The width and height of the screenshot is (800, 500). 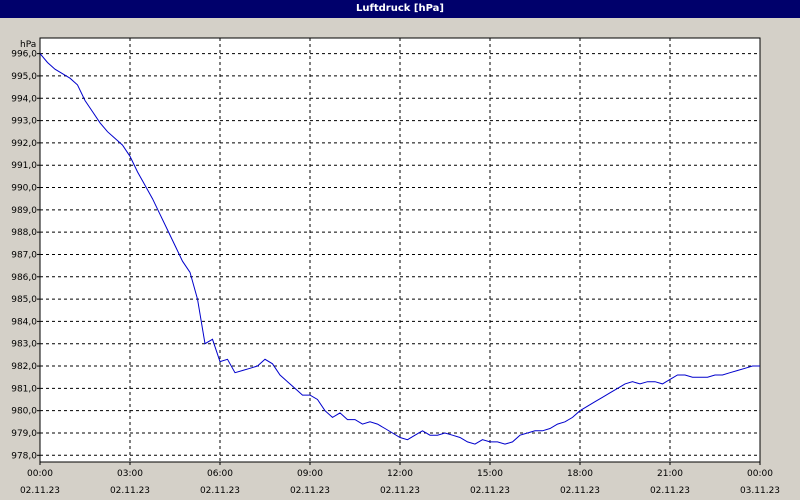 I want to click on y-tick-label: 982,0, so click(x=24, y=367).